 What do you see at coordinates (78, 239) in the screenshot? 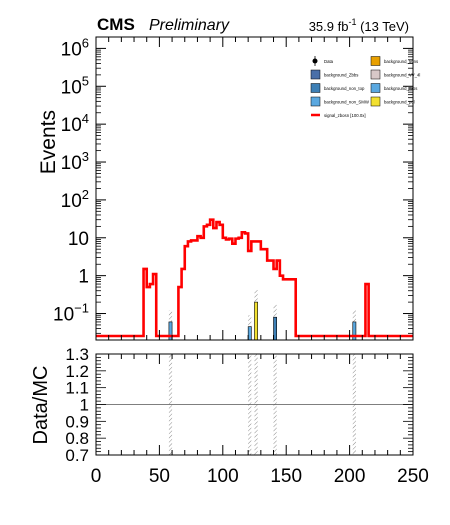
I see `y-tick-label: 10` at bounding box center [78, 239].